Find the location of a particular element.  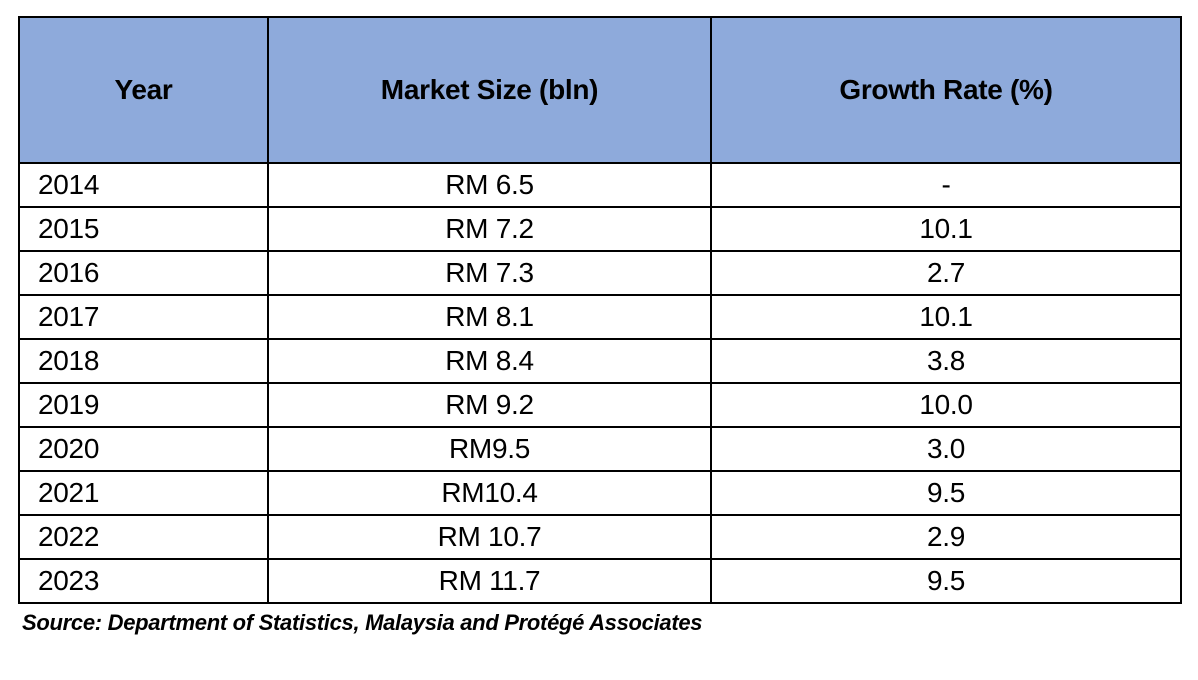

market-size-cell: RM 8.1 is located at coordinates (489, 317).